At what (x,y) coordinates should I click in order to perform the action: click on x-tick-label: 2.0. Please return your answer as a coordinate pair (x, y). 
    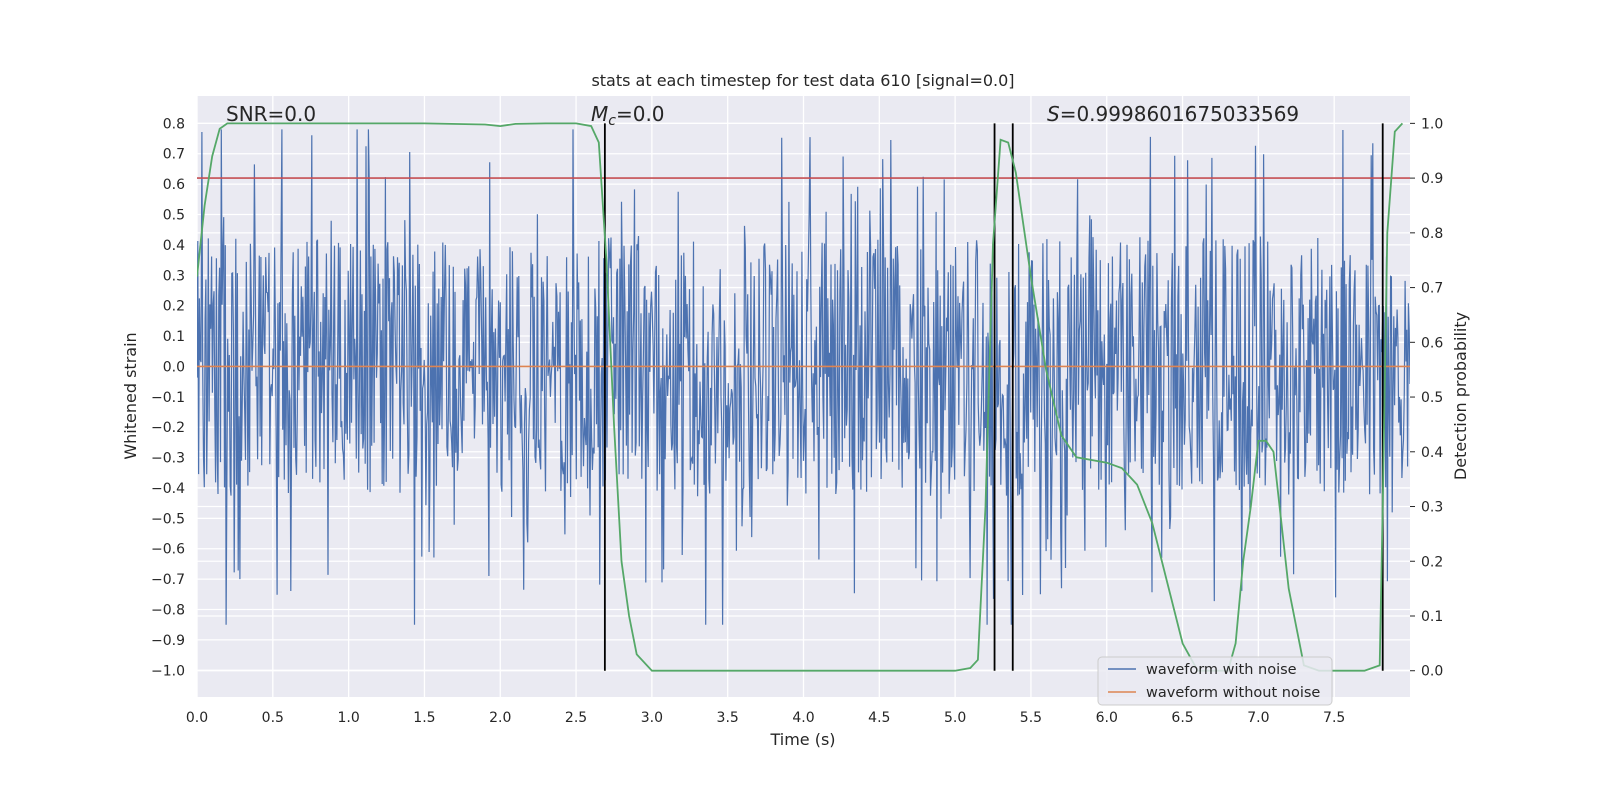
    Looking at the image, I should click on (500, 718).